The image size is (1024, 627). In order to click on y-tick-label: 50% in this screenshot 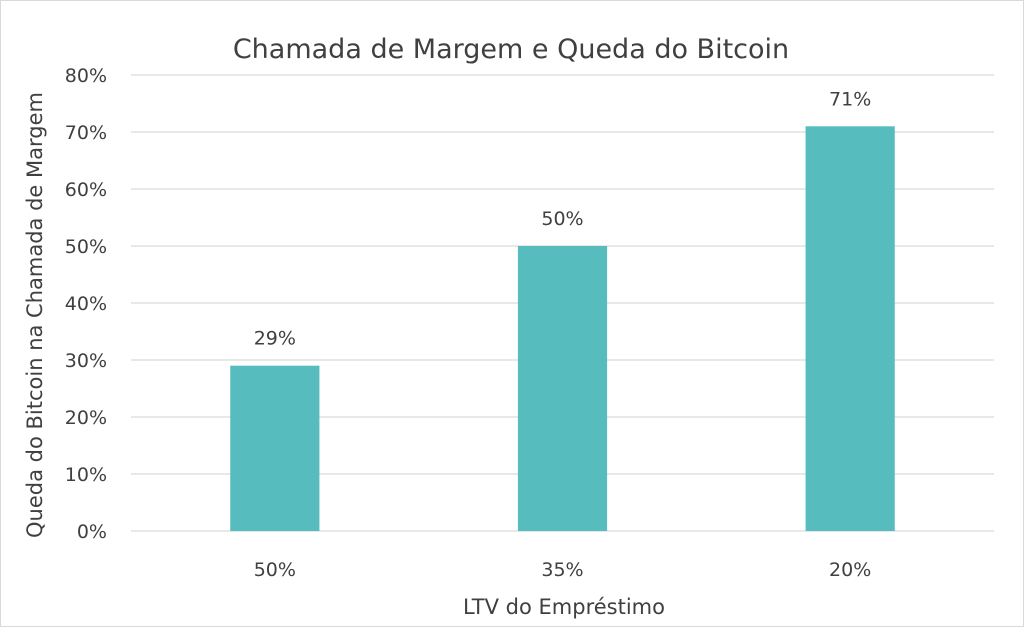, I will do `click(86, 247)`.